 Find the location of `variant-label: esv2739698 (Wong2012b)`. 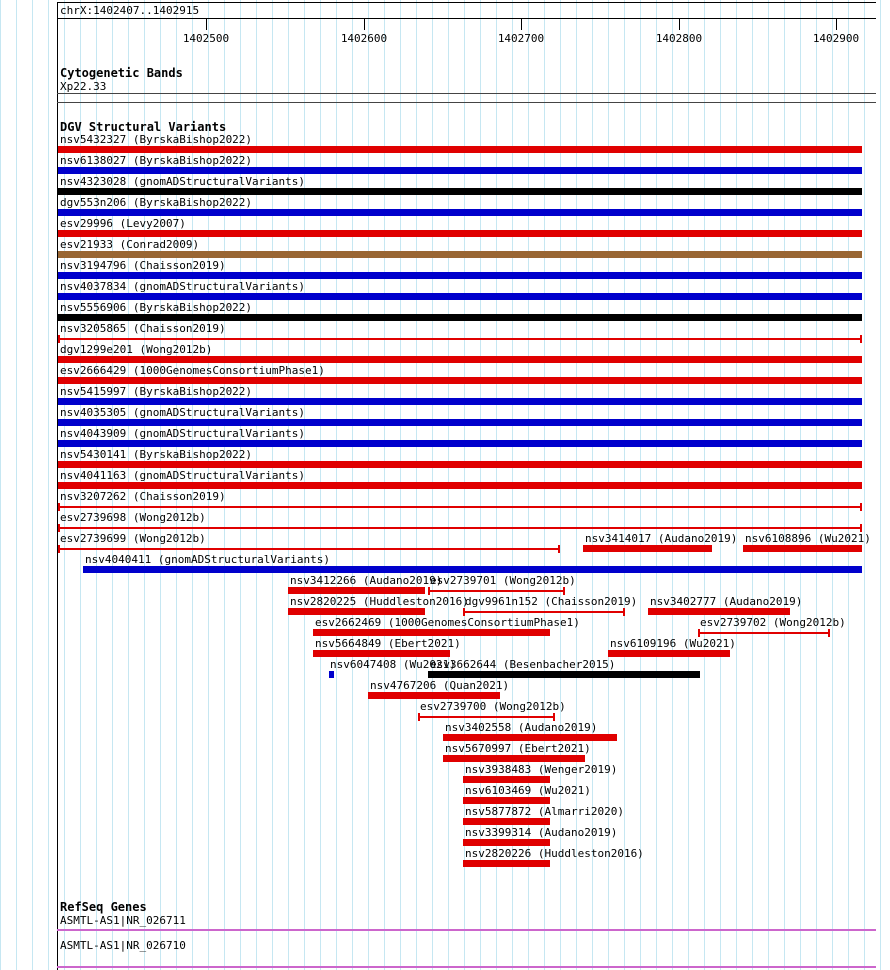

variant-label: esv2739698 (Wong2012b) is located at coordinates (133, 517).